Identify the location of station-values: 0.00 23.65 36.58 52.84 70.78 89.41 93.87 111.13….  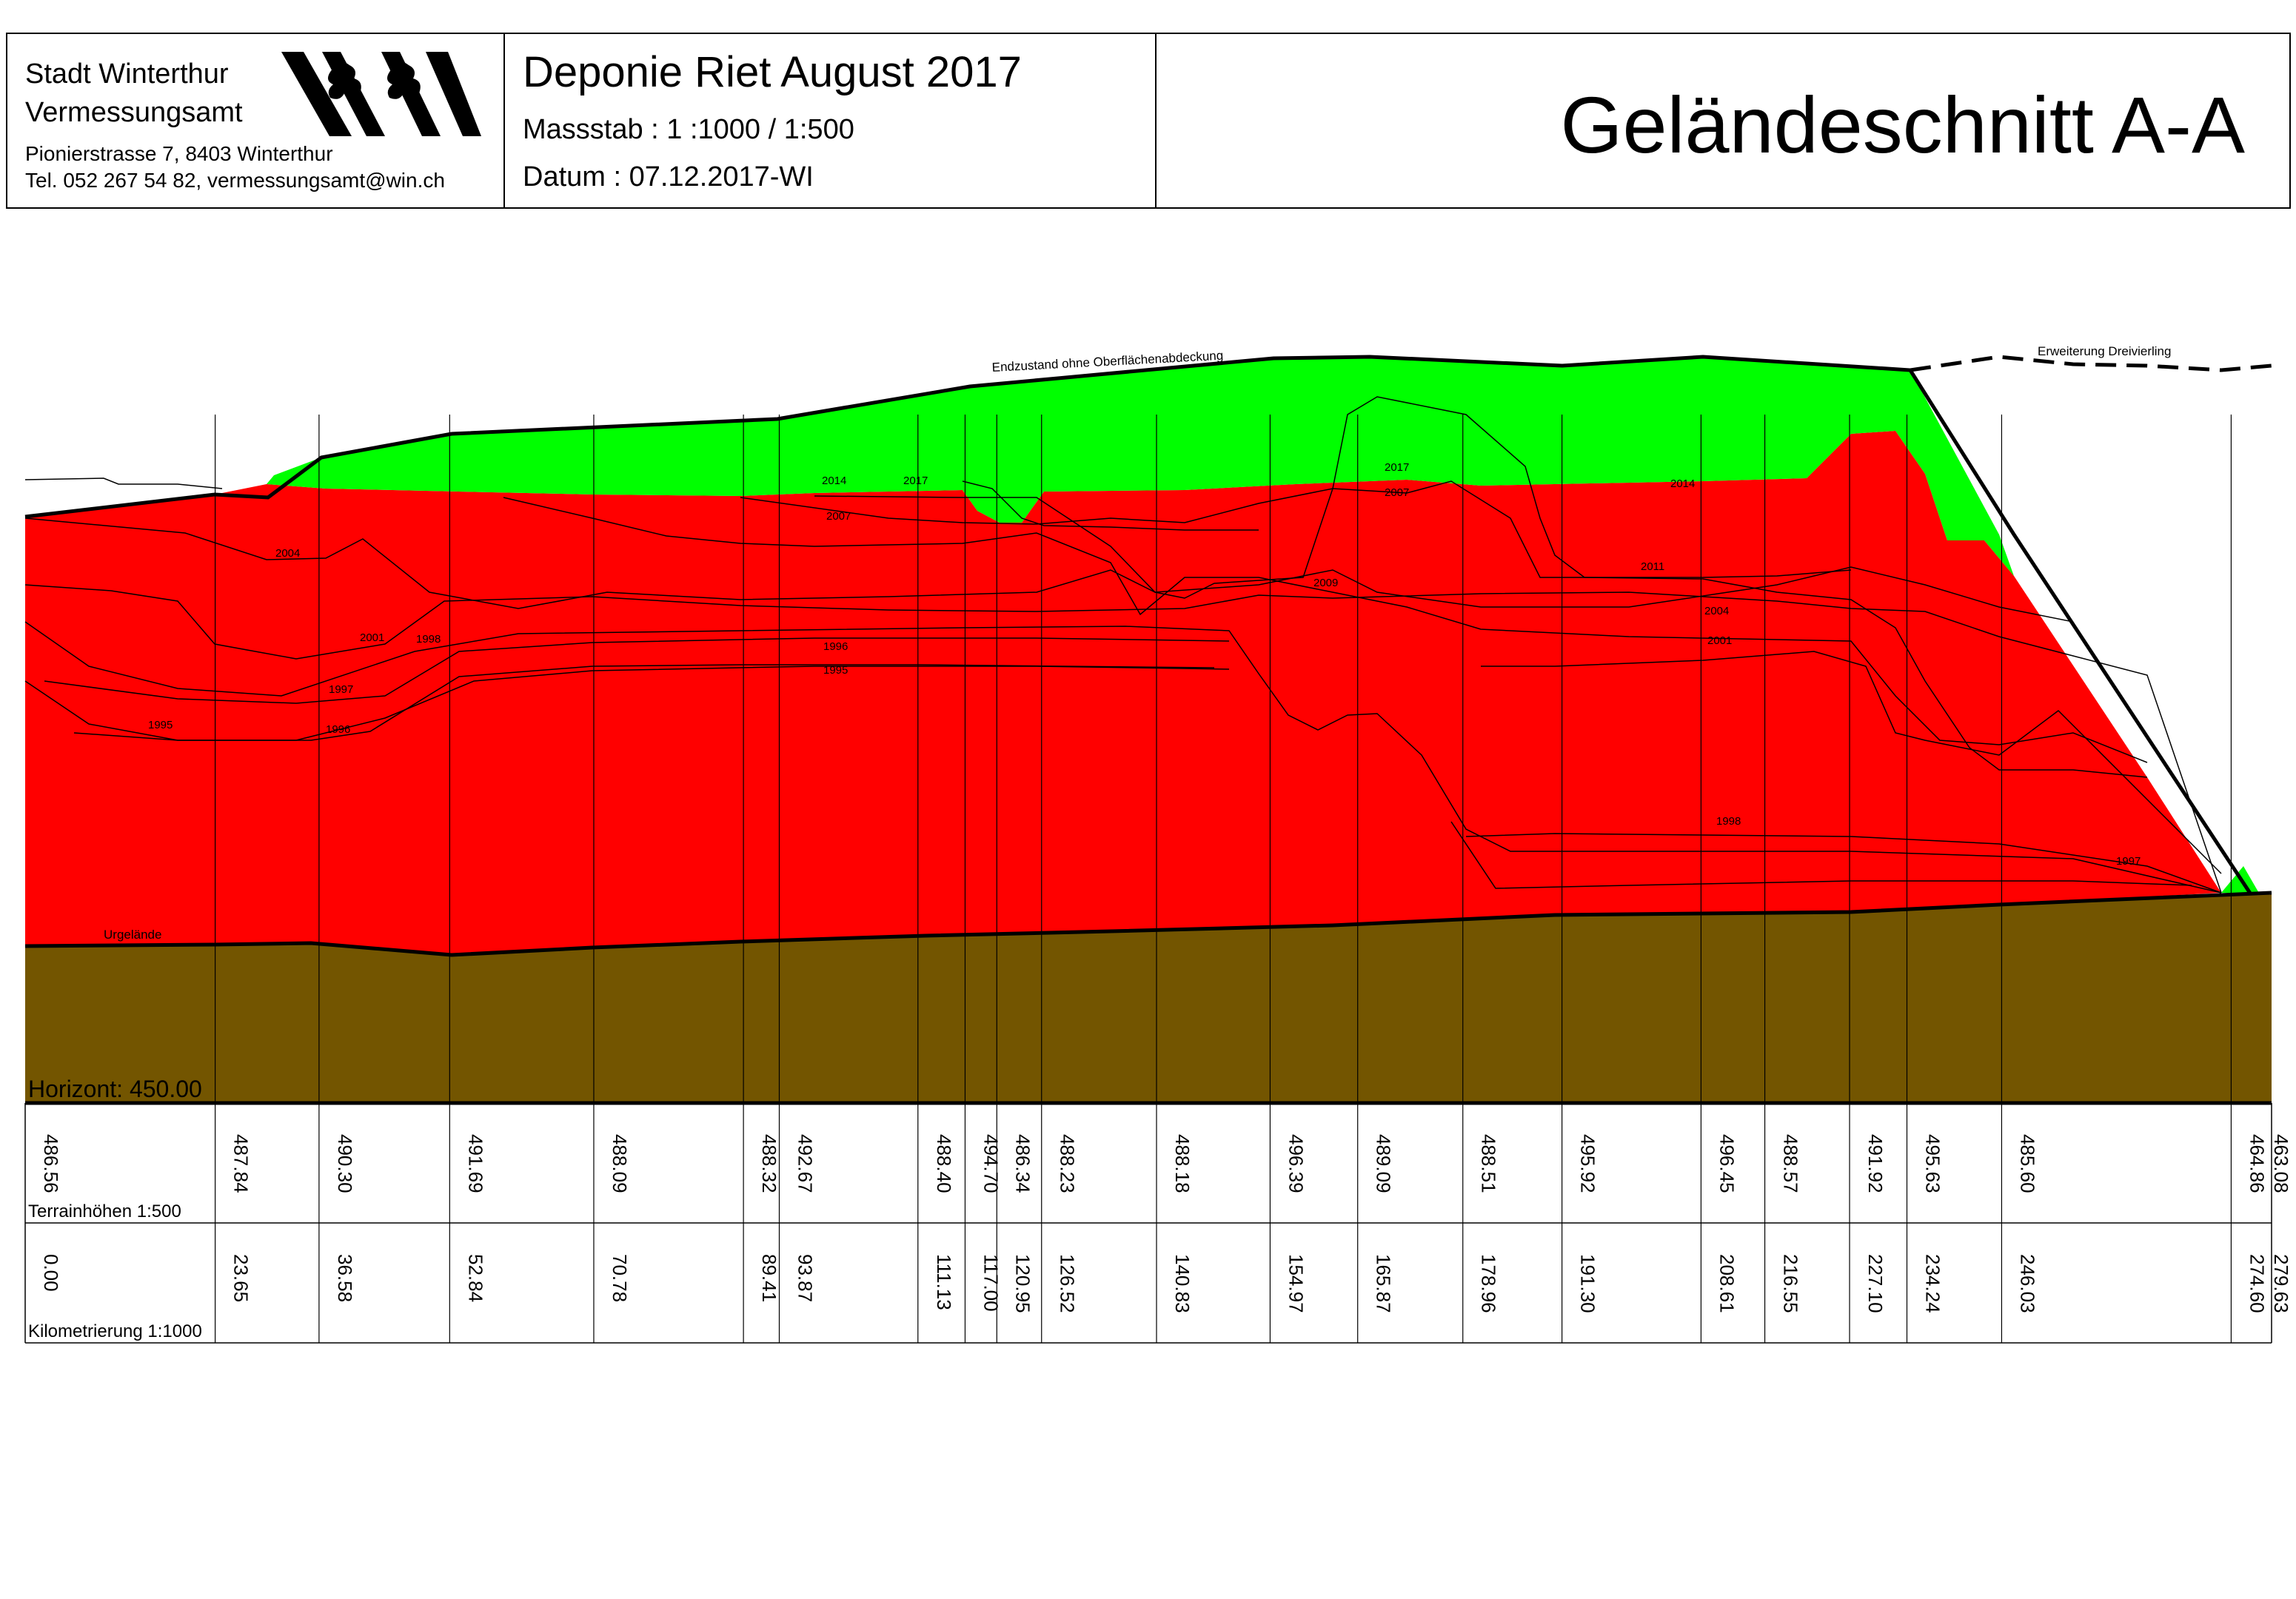
(1166, 1283).